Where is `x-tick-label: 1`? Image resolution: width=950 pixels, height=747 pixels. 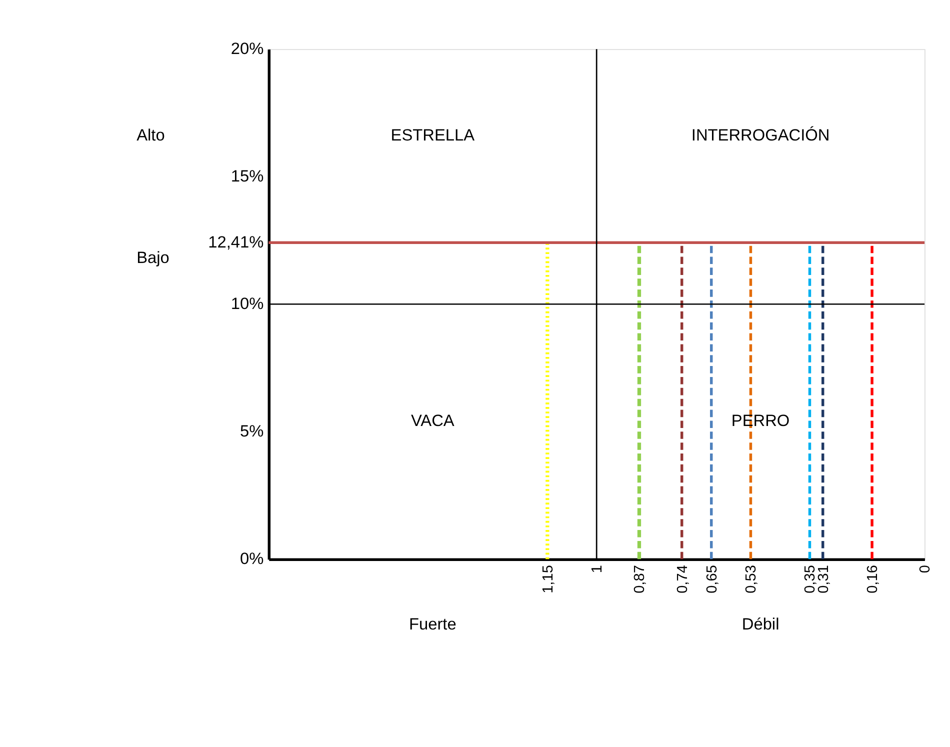 x-tick-label: 1 is located at coordinates (598, 569).